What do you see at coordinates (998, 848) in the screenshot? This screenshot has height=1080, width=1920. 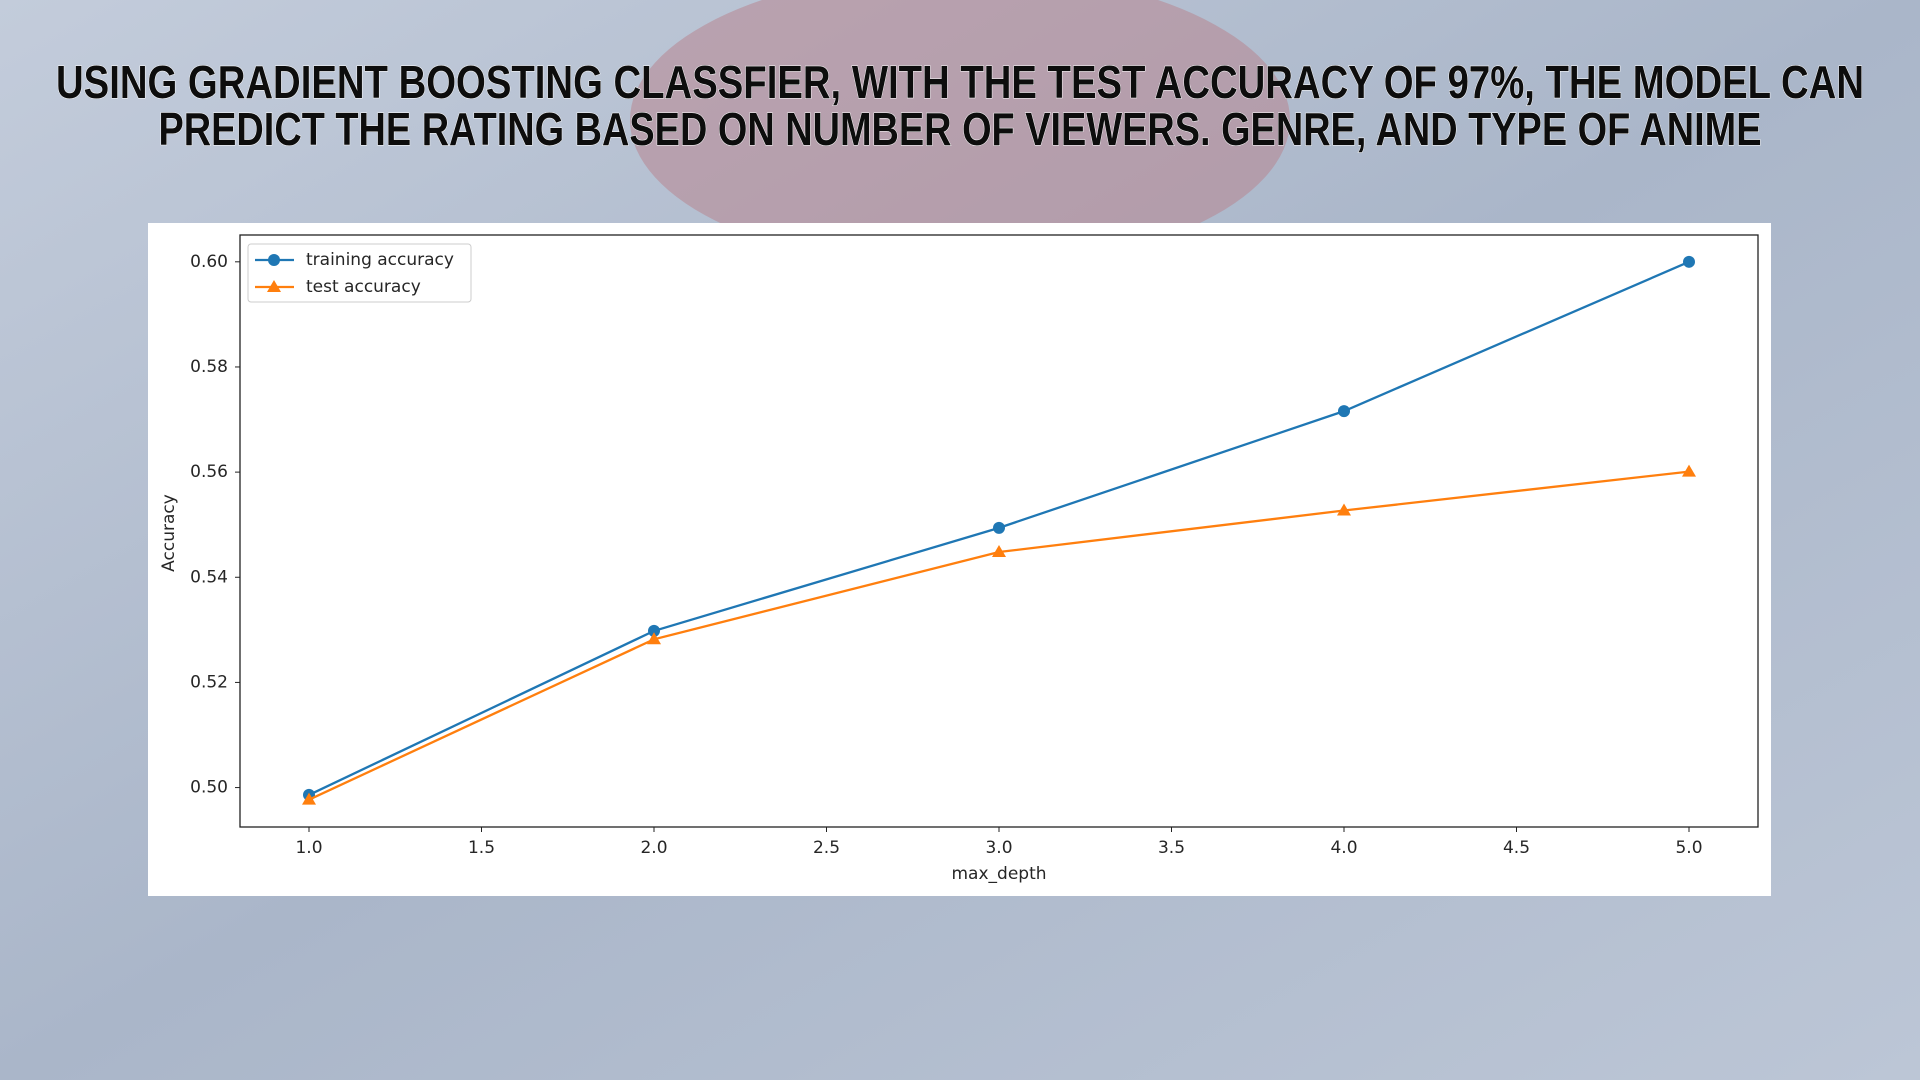 I see `x-tick-label: 3.0` at bounding box center [998, 848].